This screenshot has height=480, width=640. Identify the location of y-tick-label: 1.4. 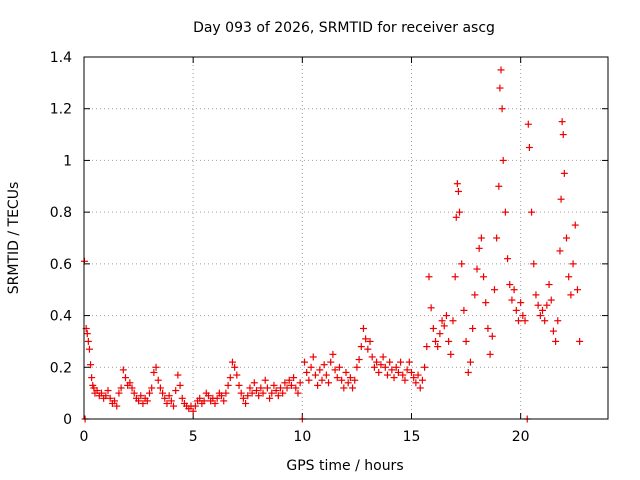
(61, 58).